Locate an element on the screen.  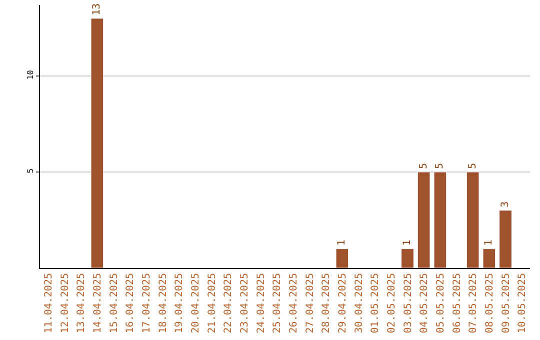
x-tick-label: 29.04.2025 is located at coordinates (342, 303).